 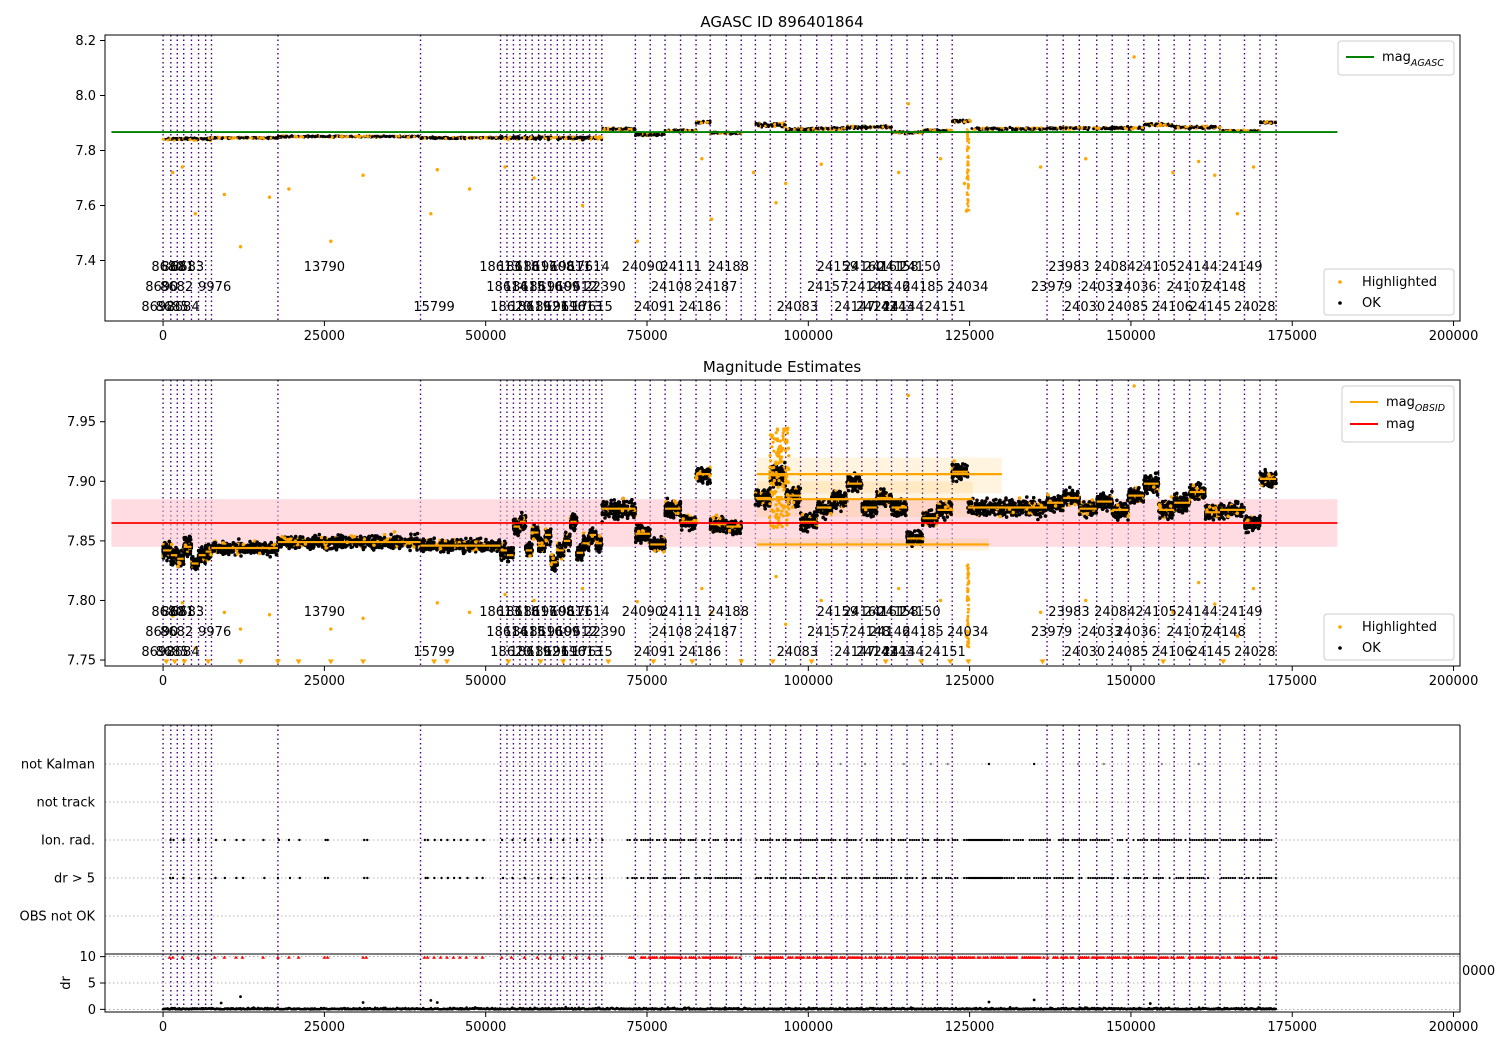 I want to click on lines-legend-box, so click(x=1396, y=58).